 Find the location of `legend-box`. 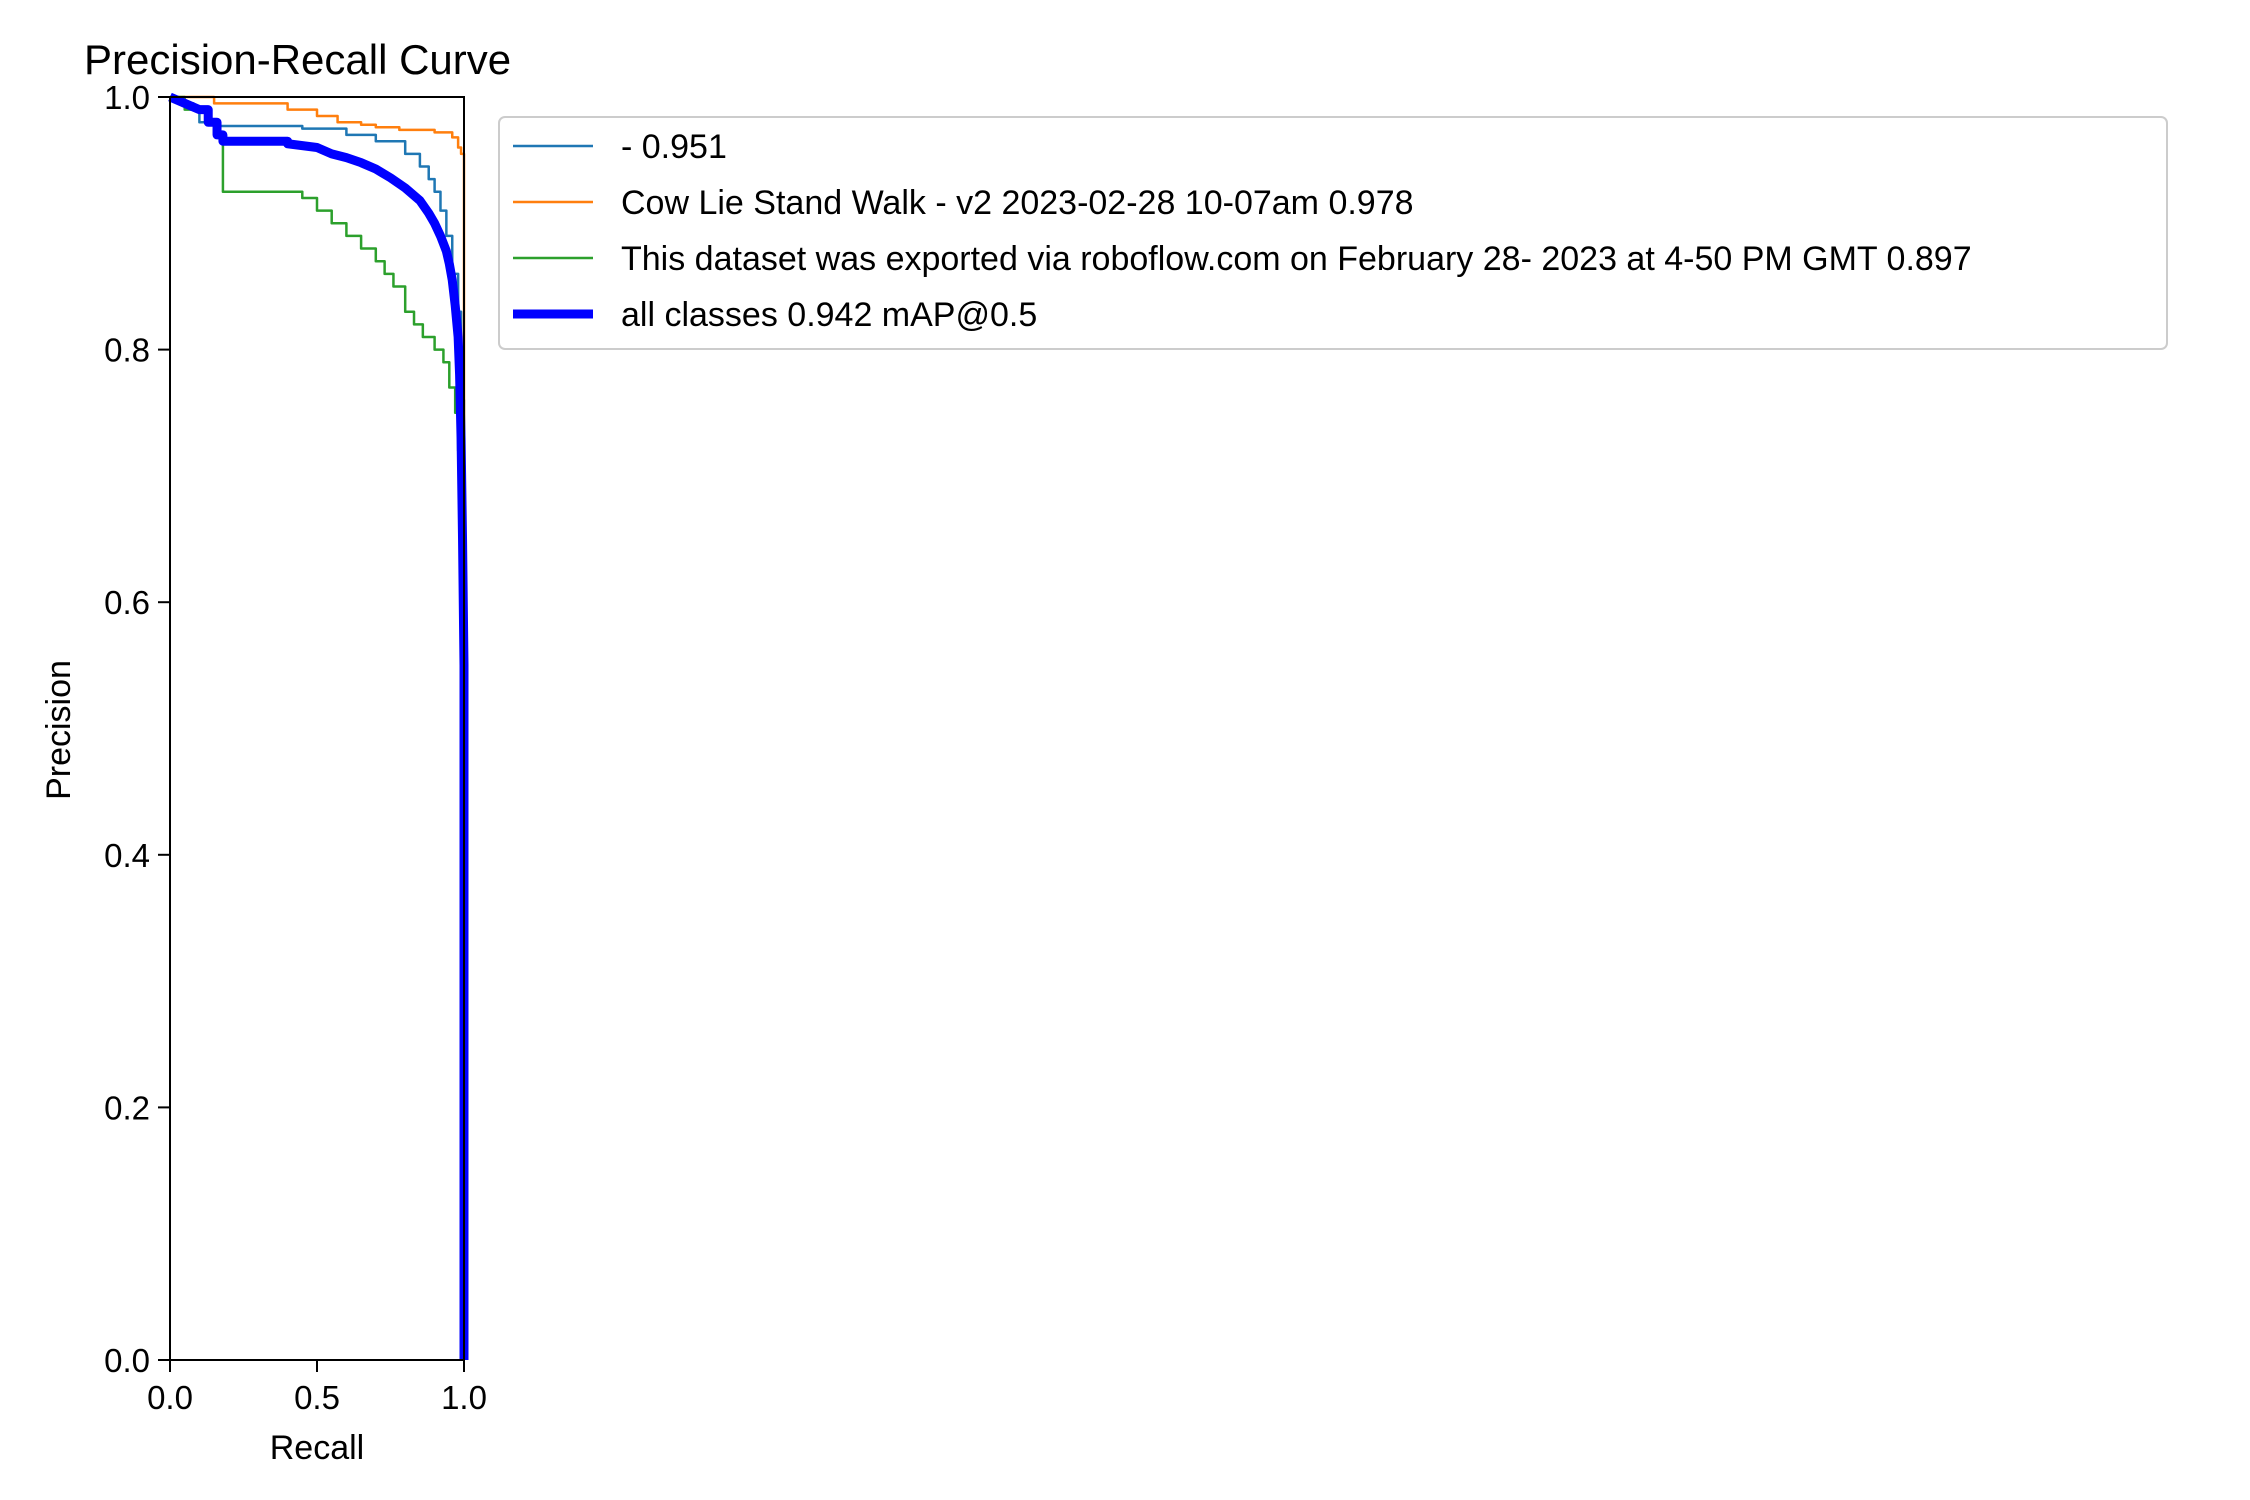

legend-box is located at coordinates (1333, 233).